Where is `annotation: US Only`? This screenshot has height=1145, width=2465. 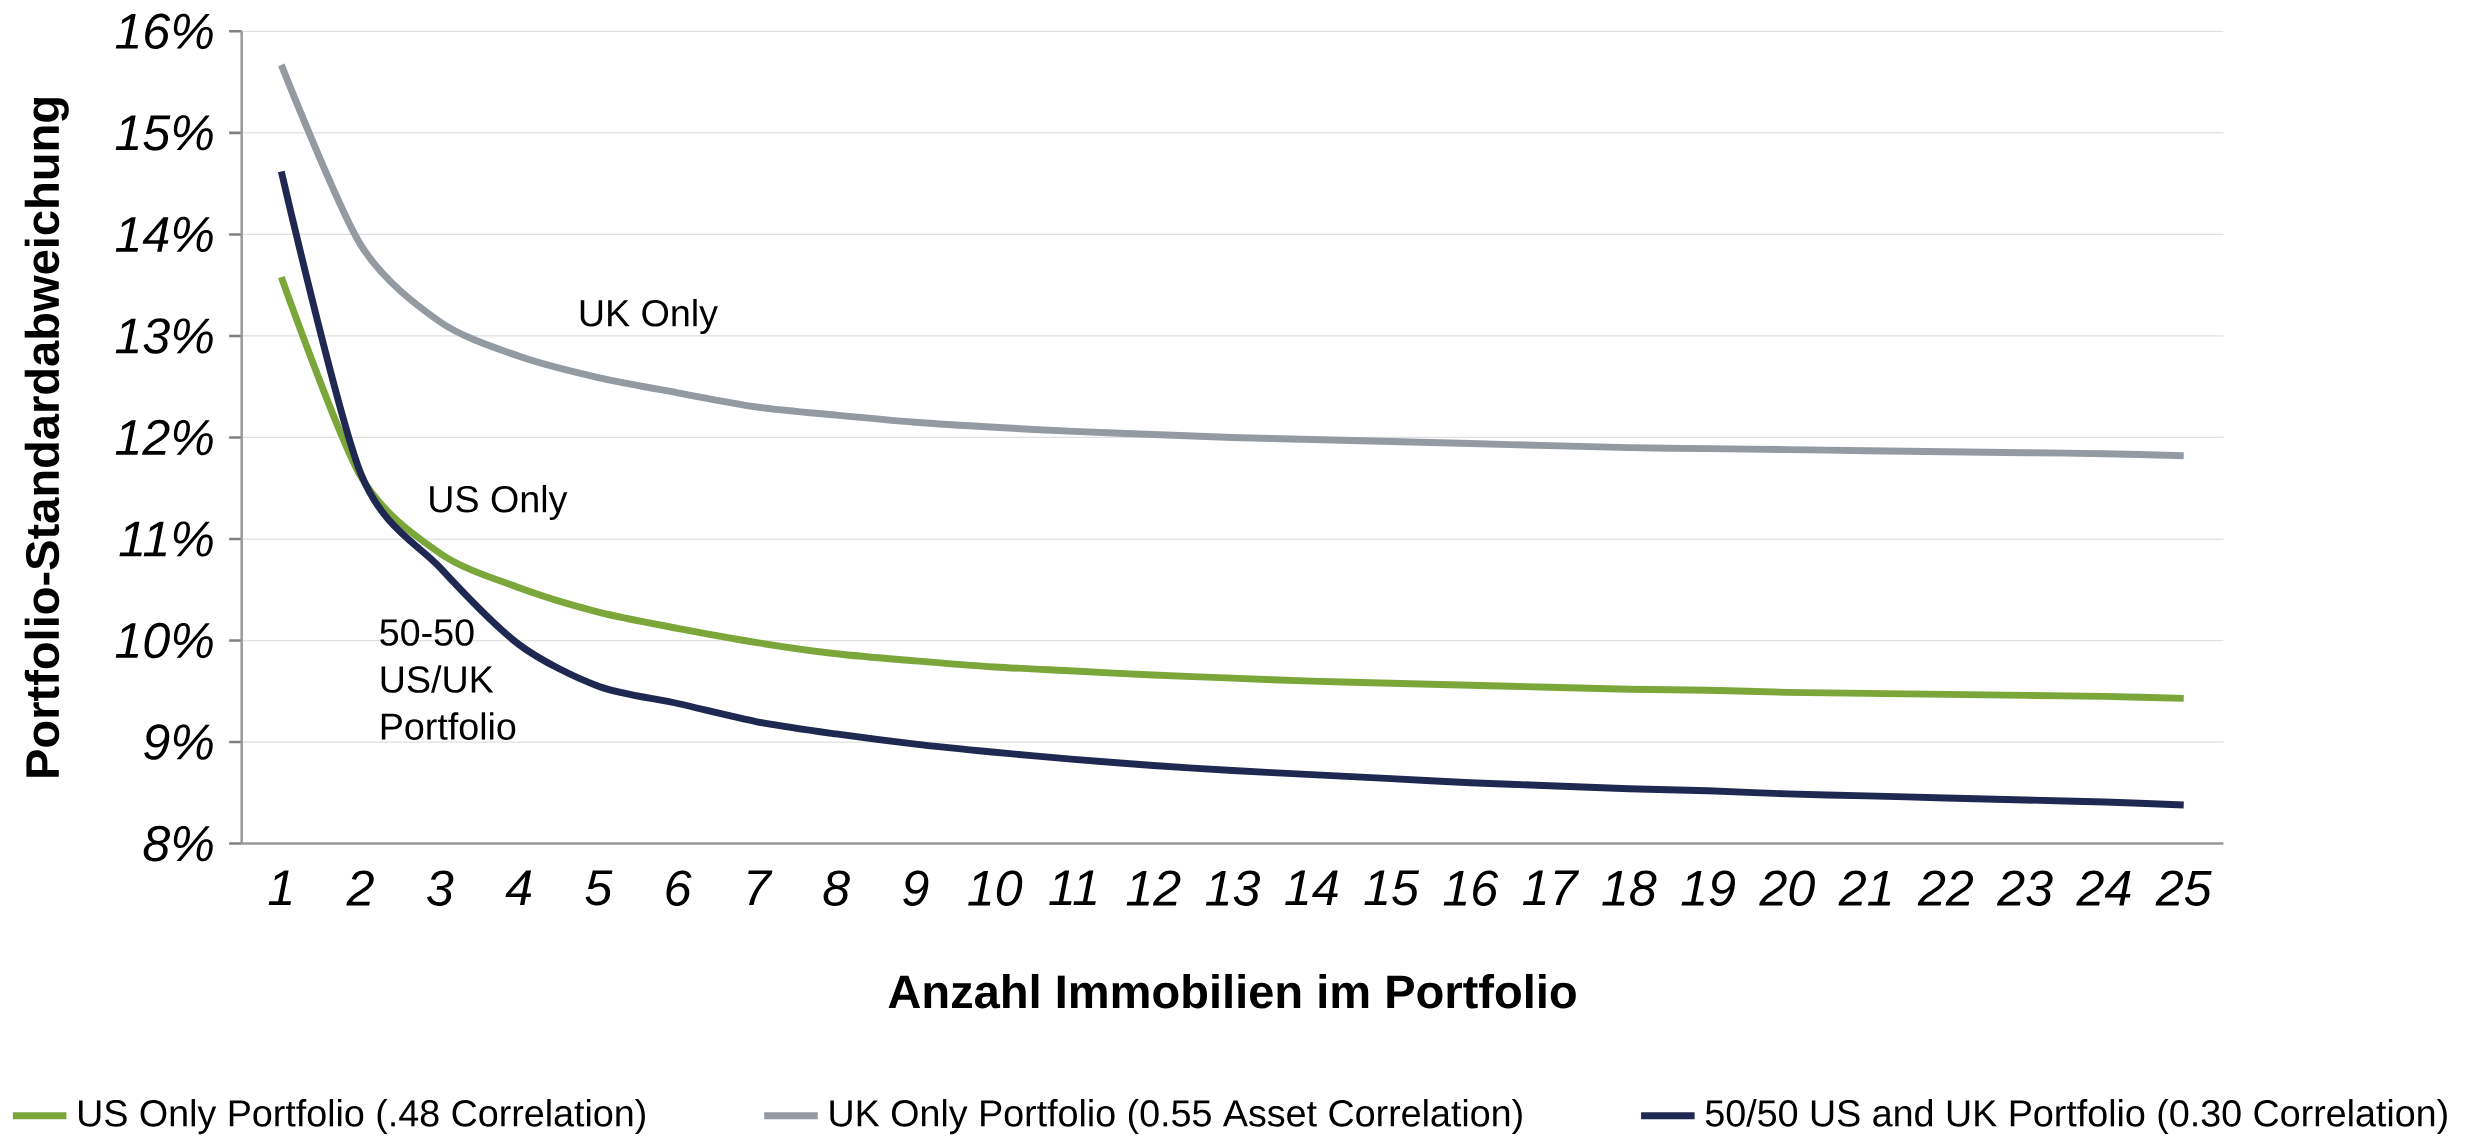
annotation: US Only is located at coordinates (499, 502).